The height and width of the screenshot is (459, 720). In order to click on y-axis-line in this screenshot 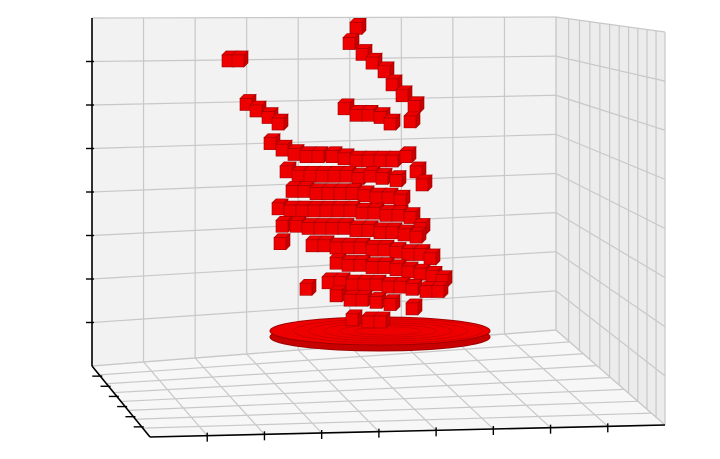, I will do `click(121, 401)`.